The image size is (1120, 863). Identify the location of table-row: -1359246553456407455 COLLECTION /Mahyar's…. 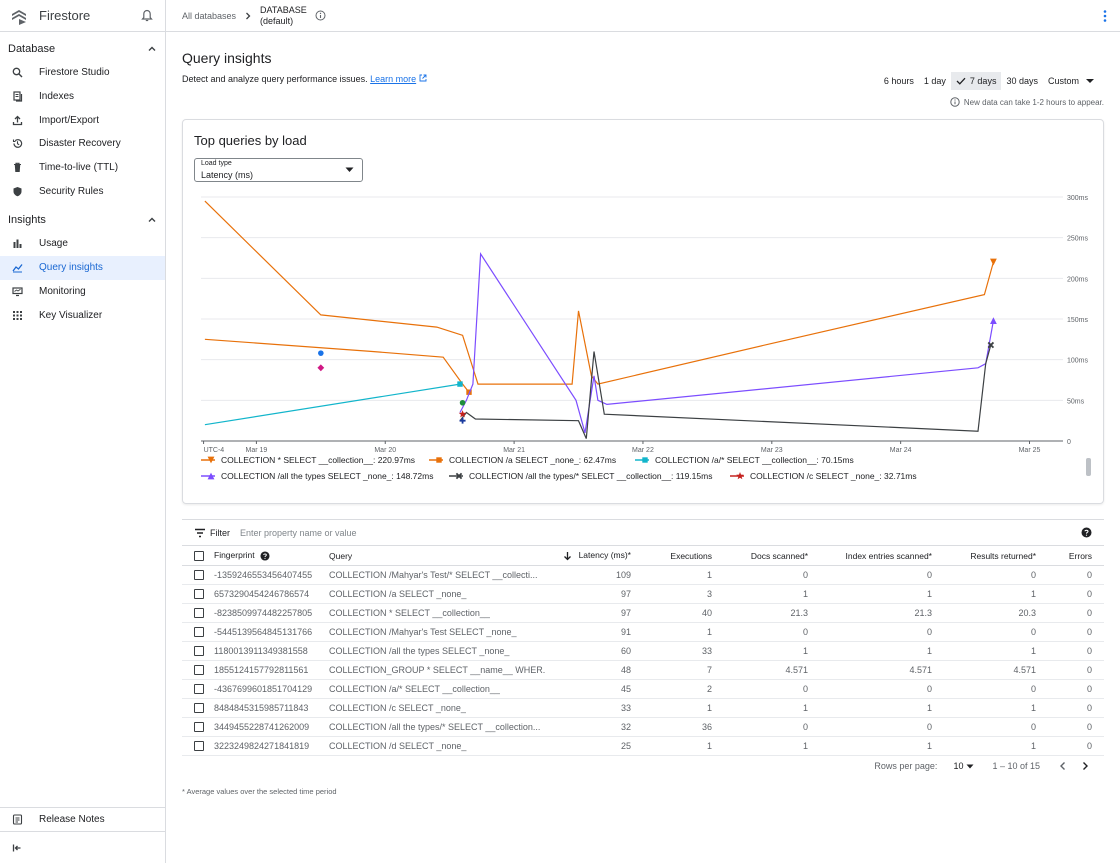
(643, 575).